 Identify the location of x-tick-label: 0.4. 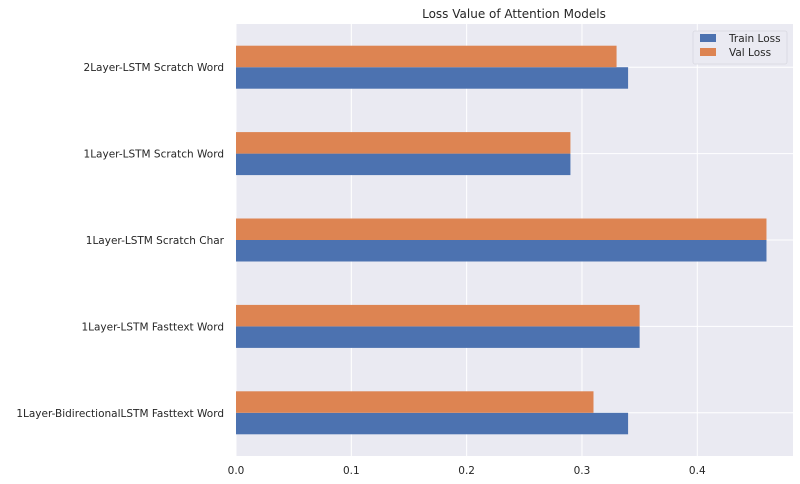
(697, 471).